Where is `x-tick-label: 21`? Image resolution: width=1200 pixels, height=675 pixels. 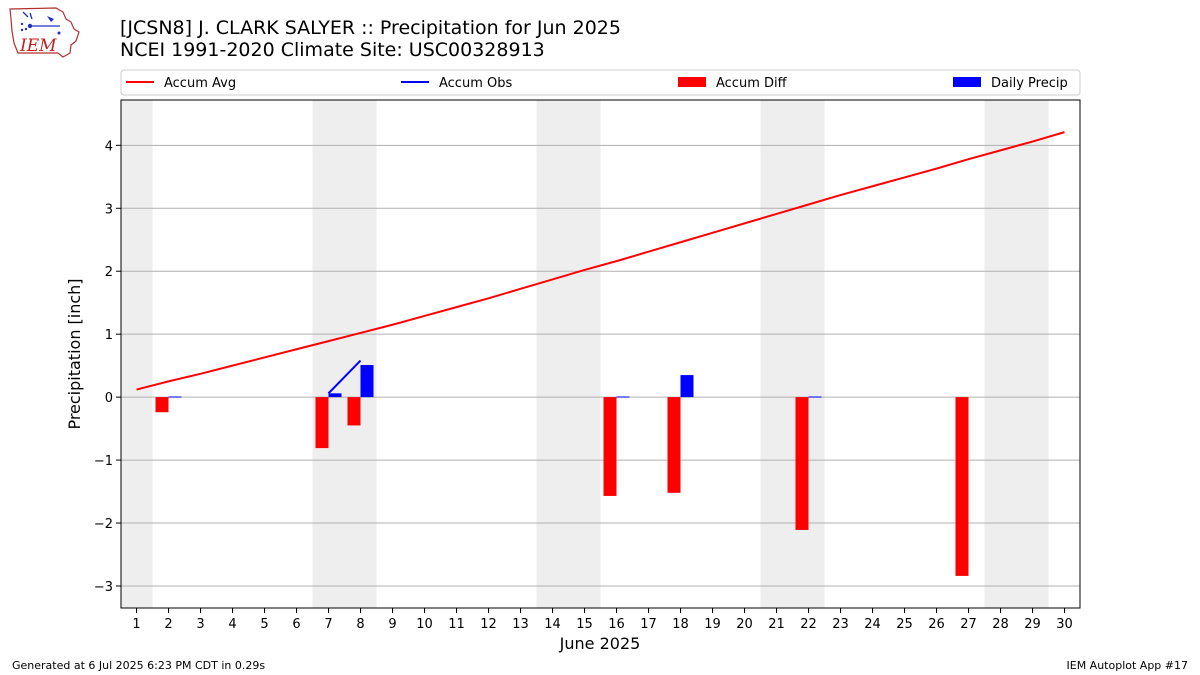
x-tick-label: 21 is located at coordinates (776, 624).